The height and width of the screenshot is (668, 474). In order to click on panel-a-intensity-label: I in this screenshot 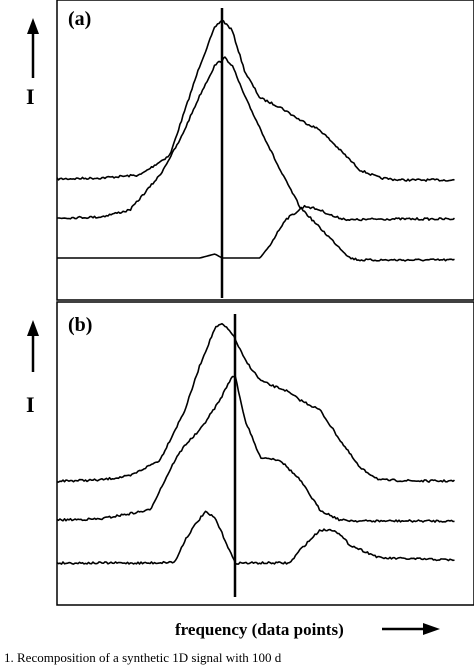, I will do `click(30, 96)`.